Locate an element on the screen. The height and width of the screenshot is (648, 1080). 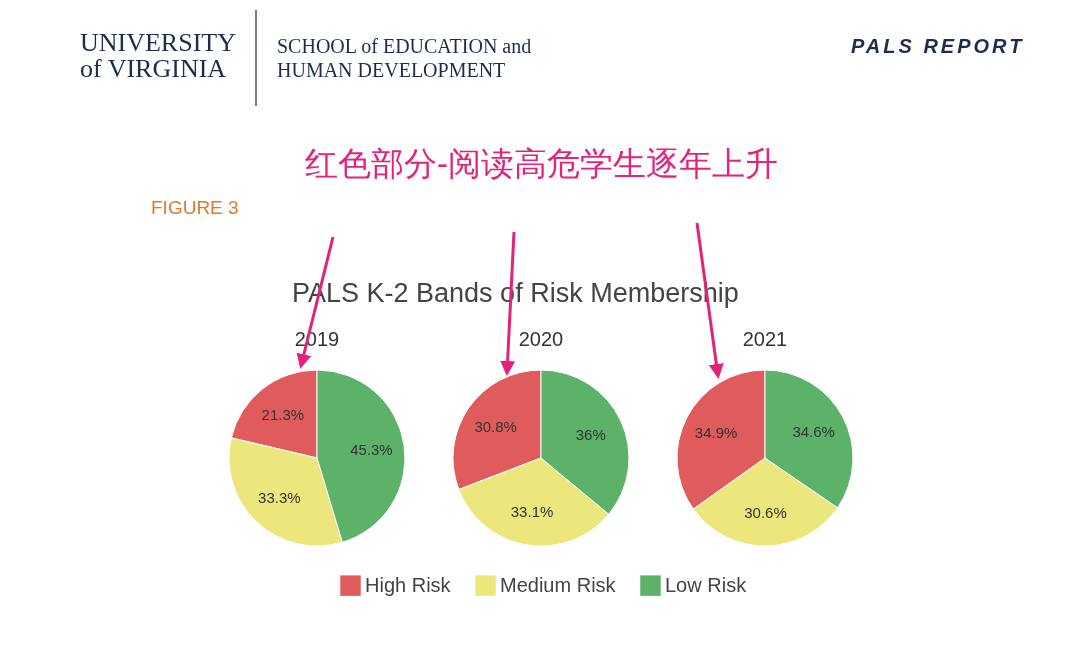
text: UNIVERSITY of VIRGINIA is located at coordinates (158, 55).